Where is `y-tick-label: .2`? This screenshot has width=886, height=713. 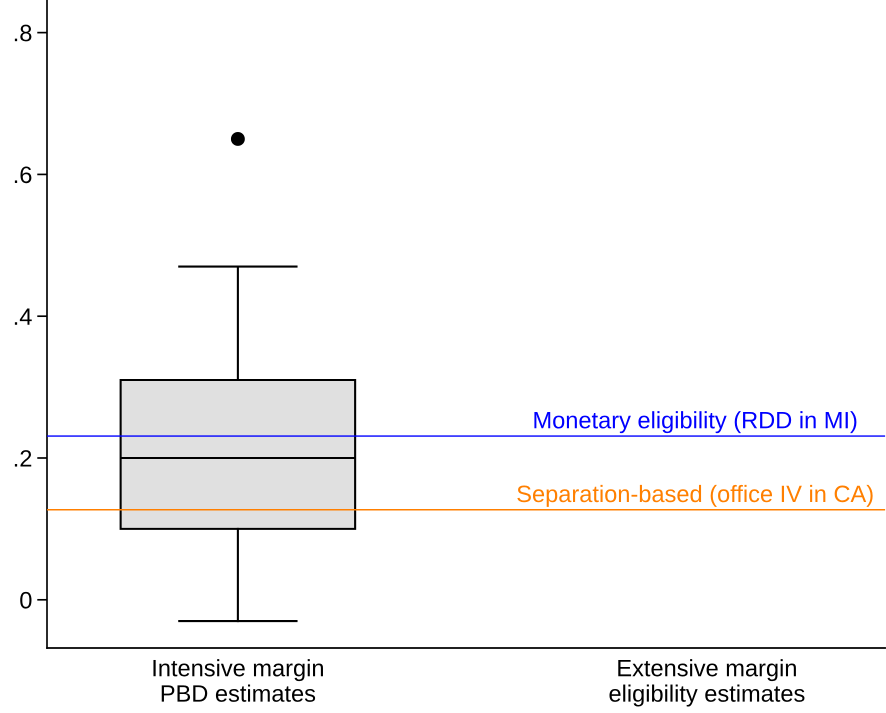
y-tick-label: .2 is located at coordinates (23, 458).